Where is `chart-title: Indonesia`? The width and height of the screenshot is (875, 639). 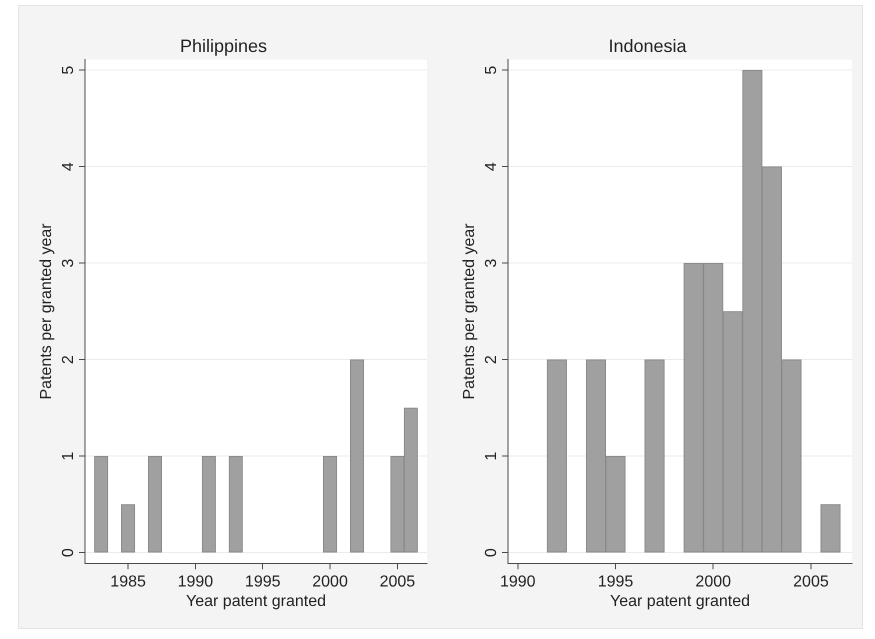 chart-title: Indonesia is located at coordinates (648, 46).